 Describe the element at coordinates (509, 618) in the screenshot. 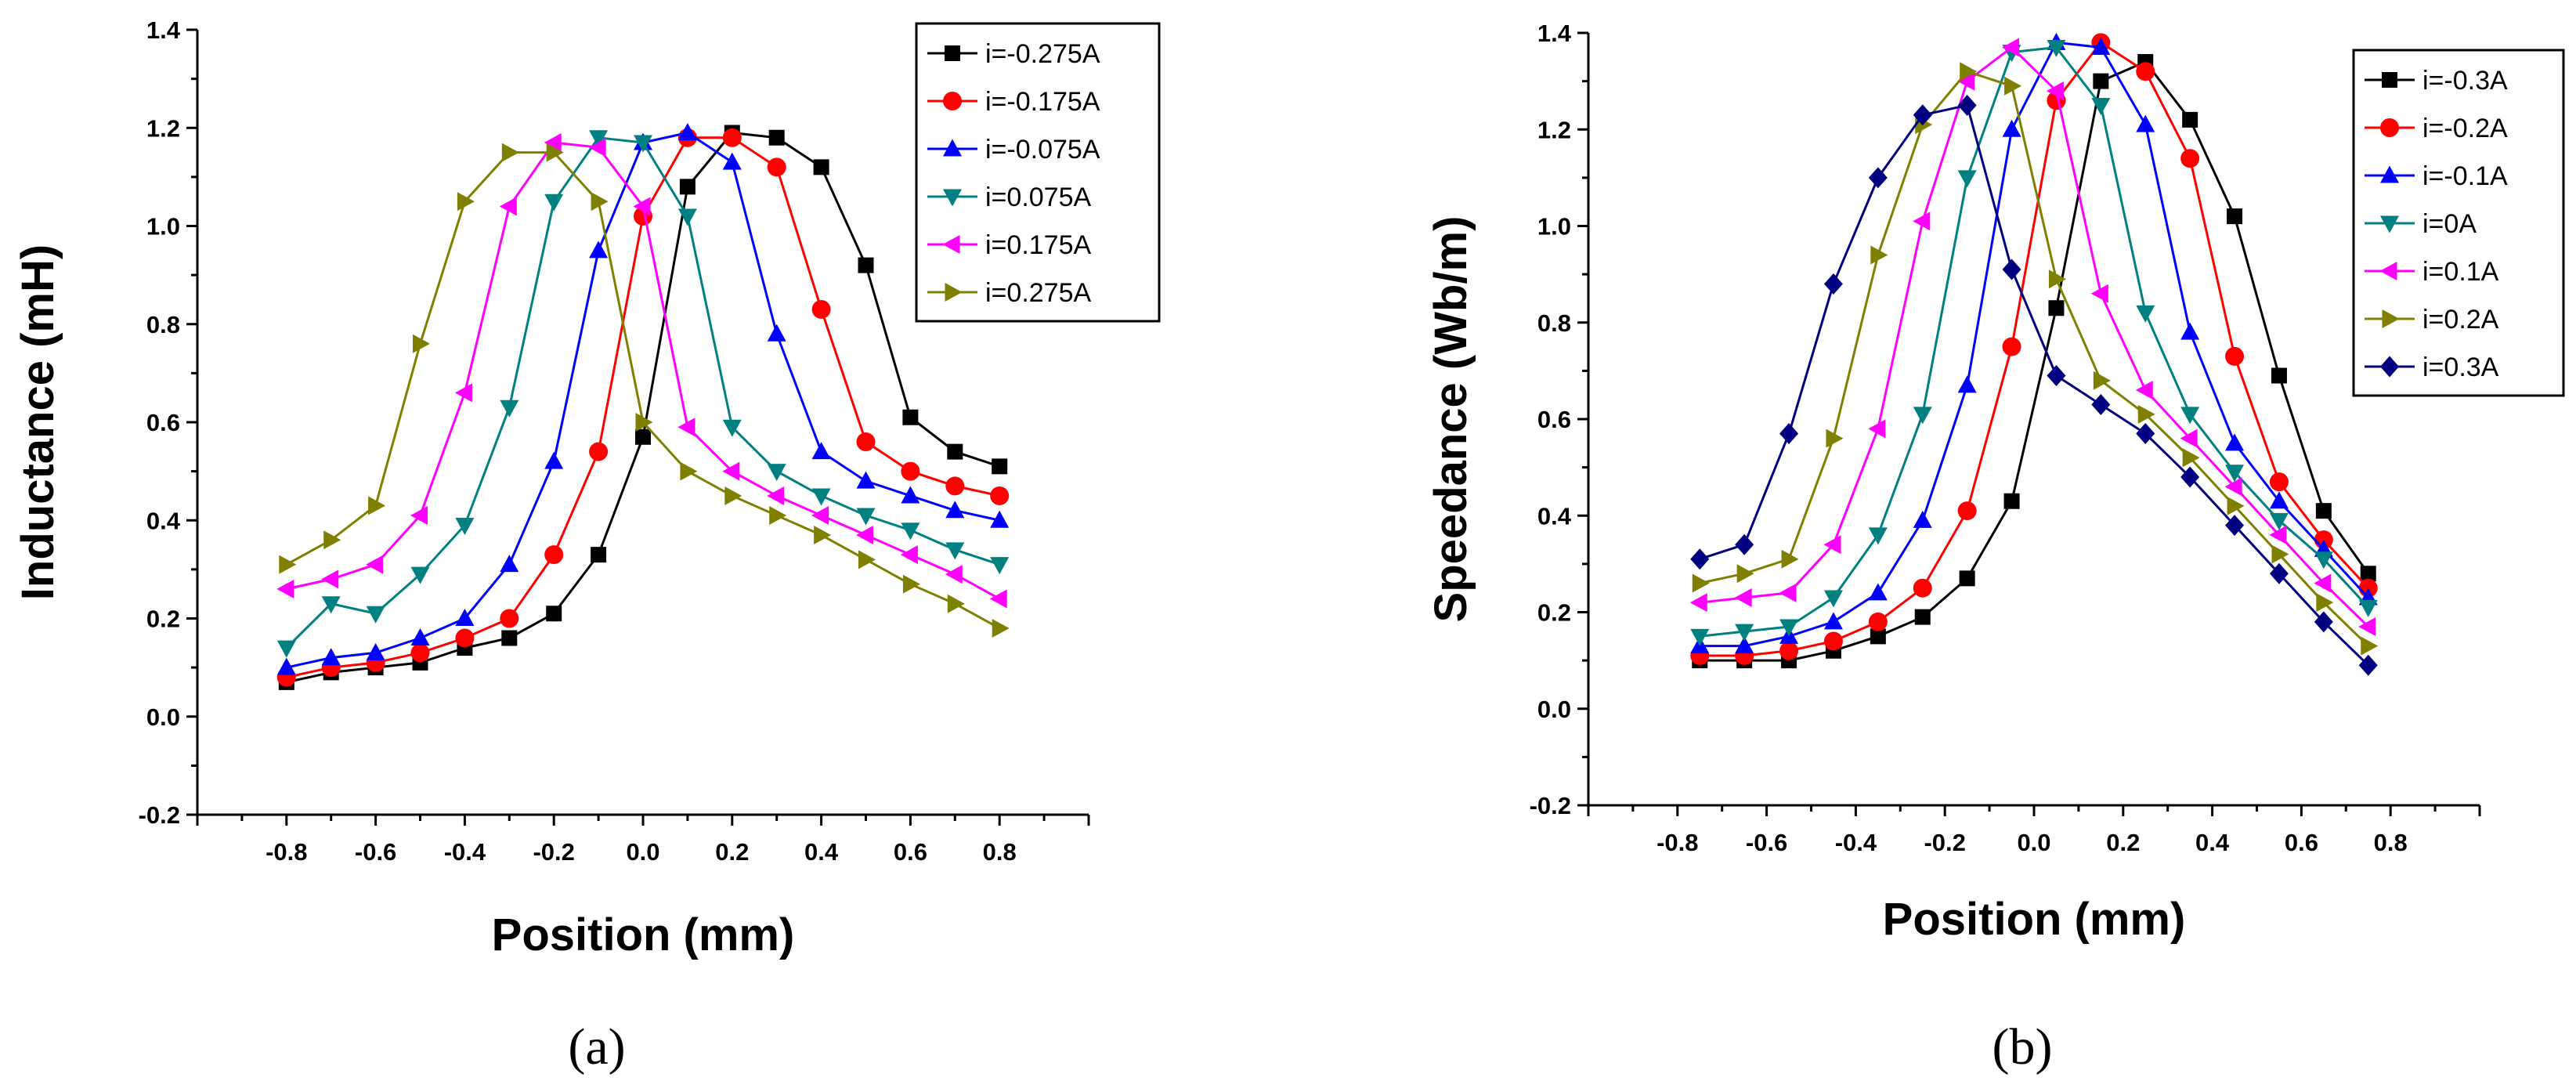

I see `data-point-s1-p5` at that location.